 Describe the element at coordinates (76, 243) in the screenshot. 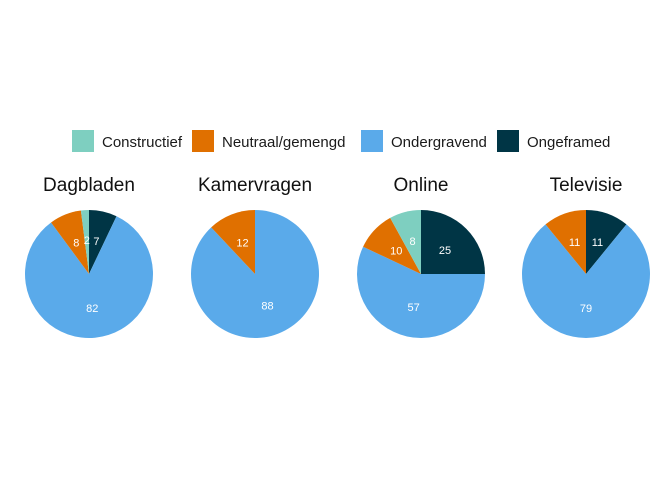

I see `slice-label-neutraal-gemengd: 8` at that location.